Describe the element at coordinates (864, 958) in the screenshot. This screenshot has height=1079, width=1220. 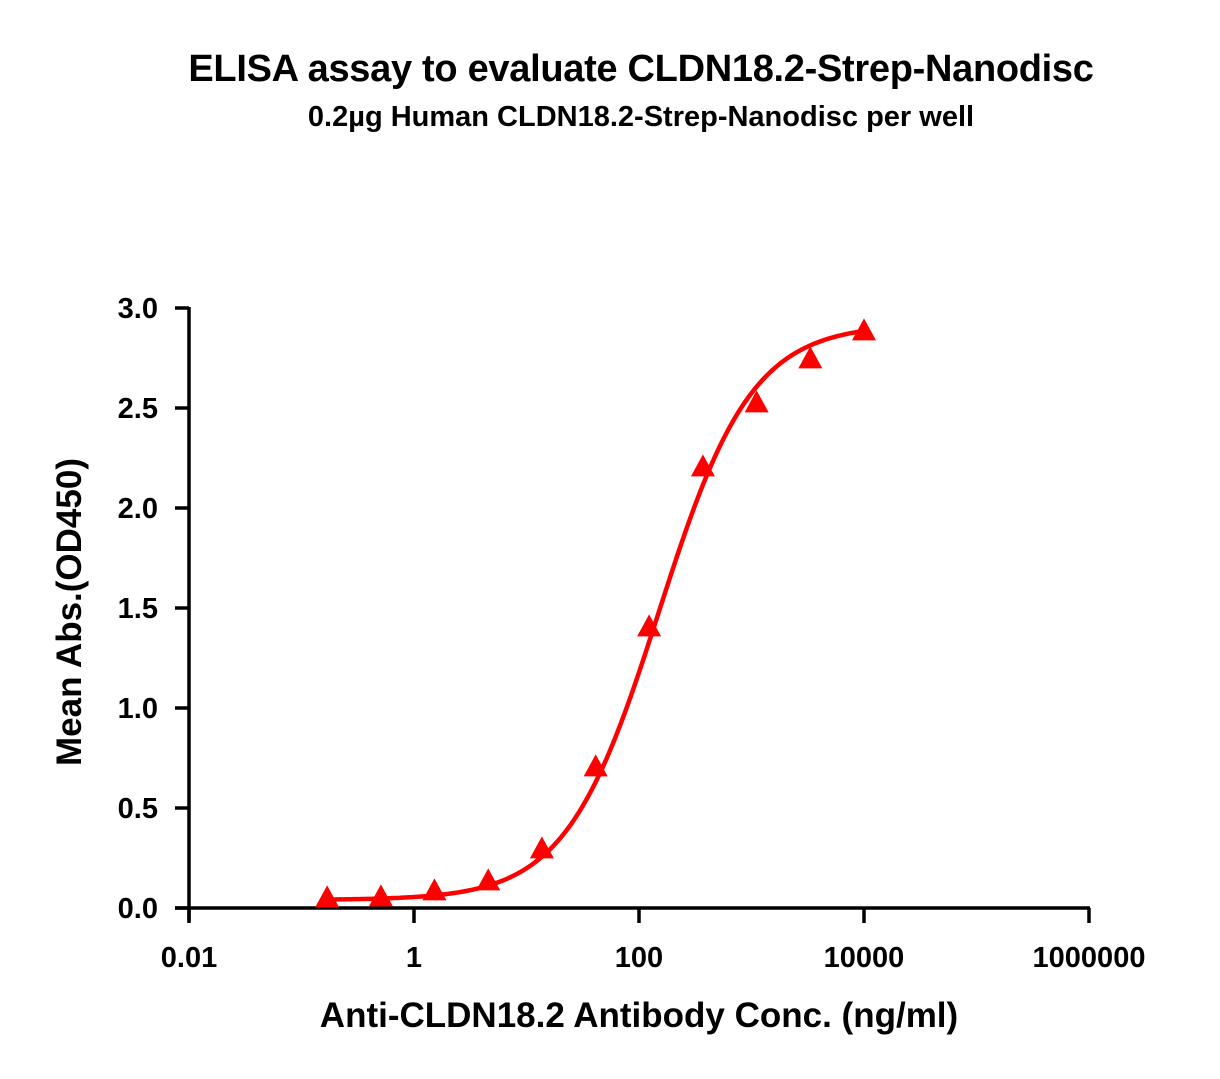
I see `x-tick-label: 10000` at that location.